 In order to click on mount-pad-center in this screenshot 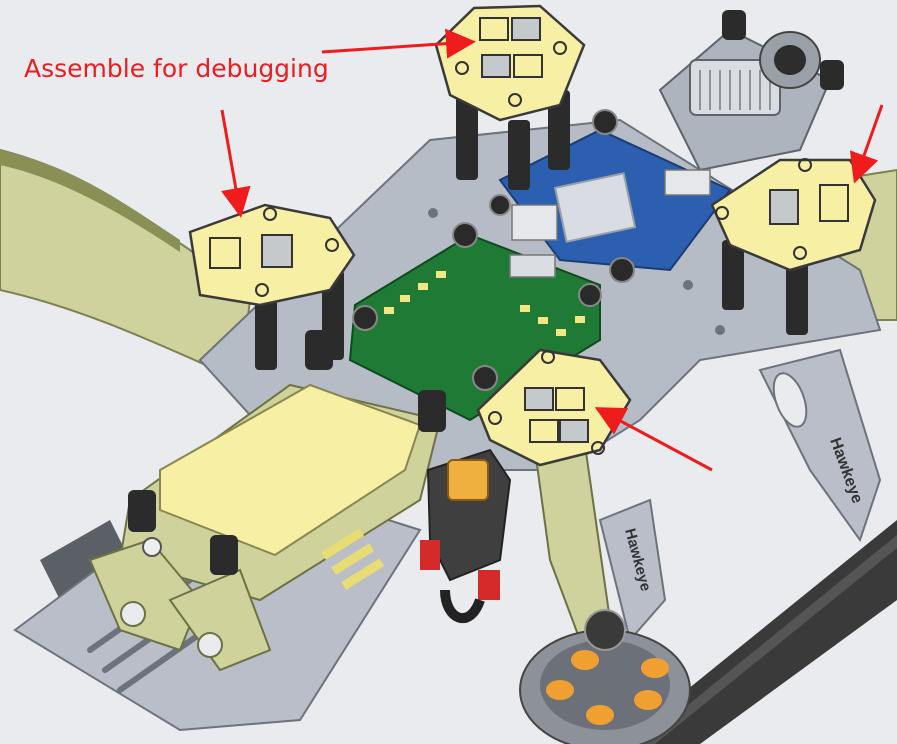, I will do `click(554, 407)`.